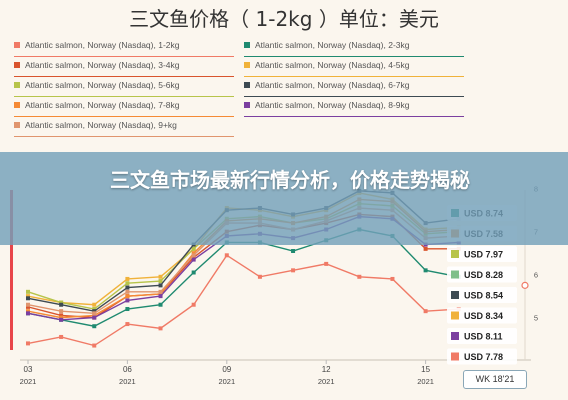 This screenshot has width=568, height=400. I want to click on legend-item: Atlantic salmon, Norway (Nasdaq), 2-3kg, so click(354, 50).